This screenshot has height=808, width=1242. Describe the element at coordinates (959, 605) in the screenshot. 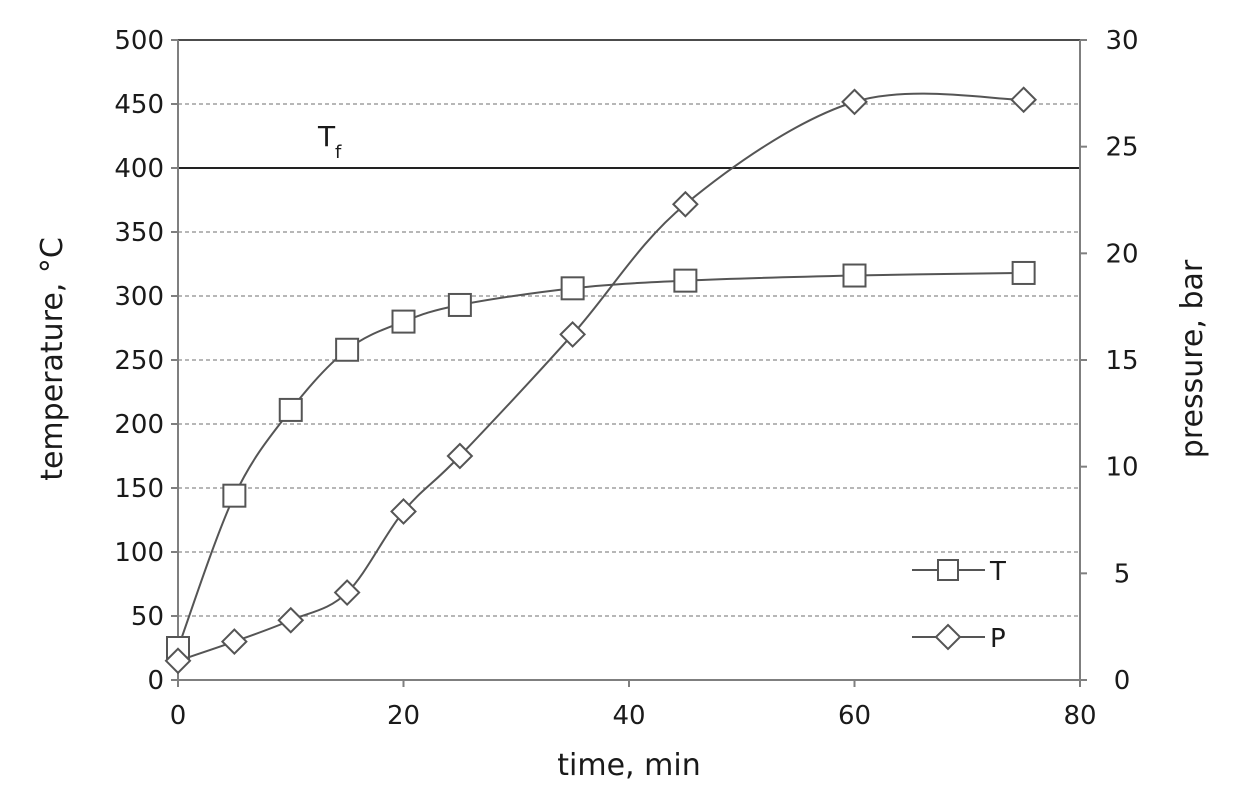

I see `legend: T P` at that location.